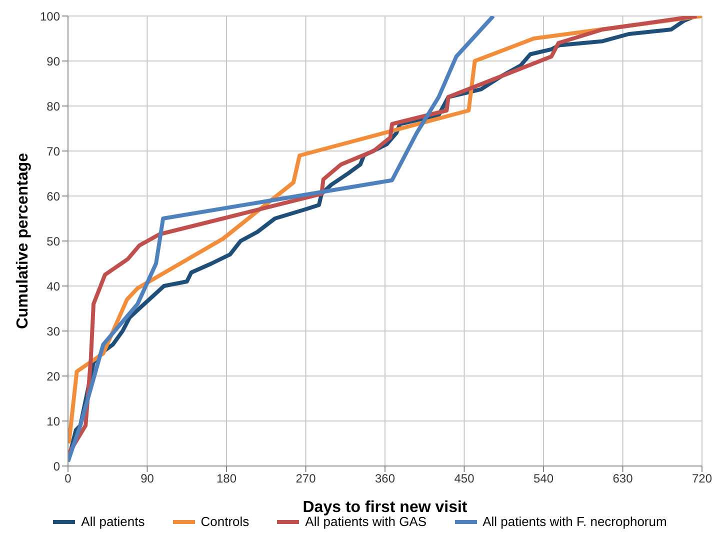  I want to click on x-tick-label: 360, so click(385, 479).